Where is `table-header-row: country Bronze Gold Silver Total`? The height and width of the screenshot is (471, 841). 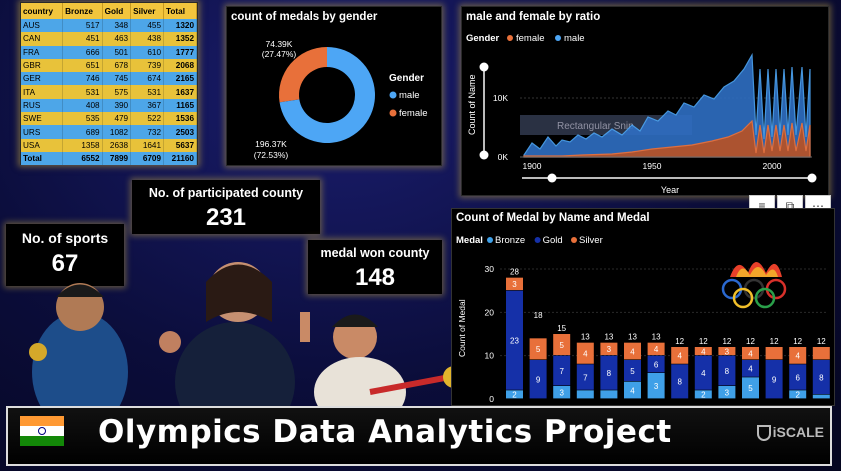 table-header-row: country Bronze Gold Silver Total is located at coordinates (109, 11).